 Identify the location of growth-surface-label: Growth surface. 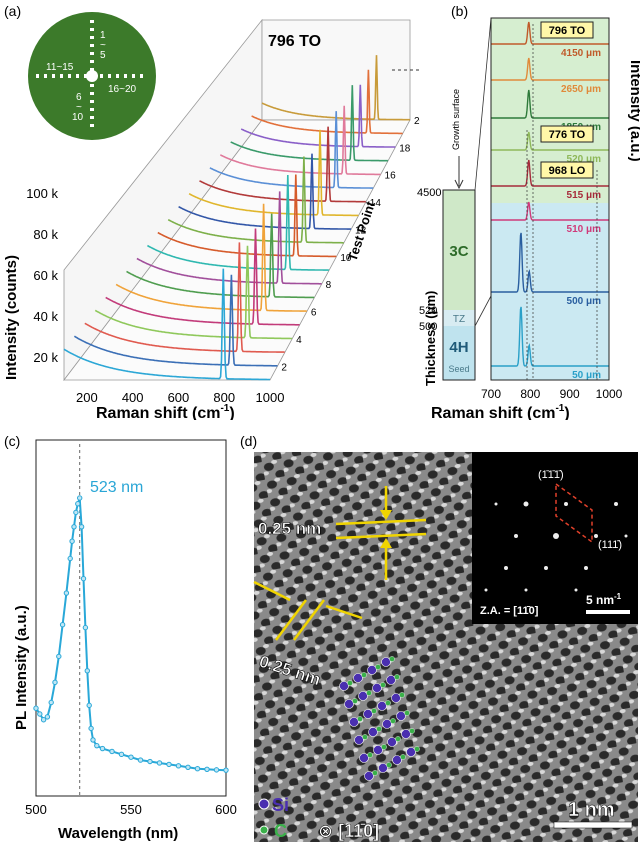
(456, 119).